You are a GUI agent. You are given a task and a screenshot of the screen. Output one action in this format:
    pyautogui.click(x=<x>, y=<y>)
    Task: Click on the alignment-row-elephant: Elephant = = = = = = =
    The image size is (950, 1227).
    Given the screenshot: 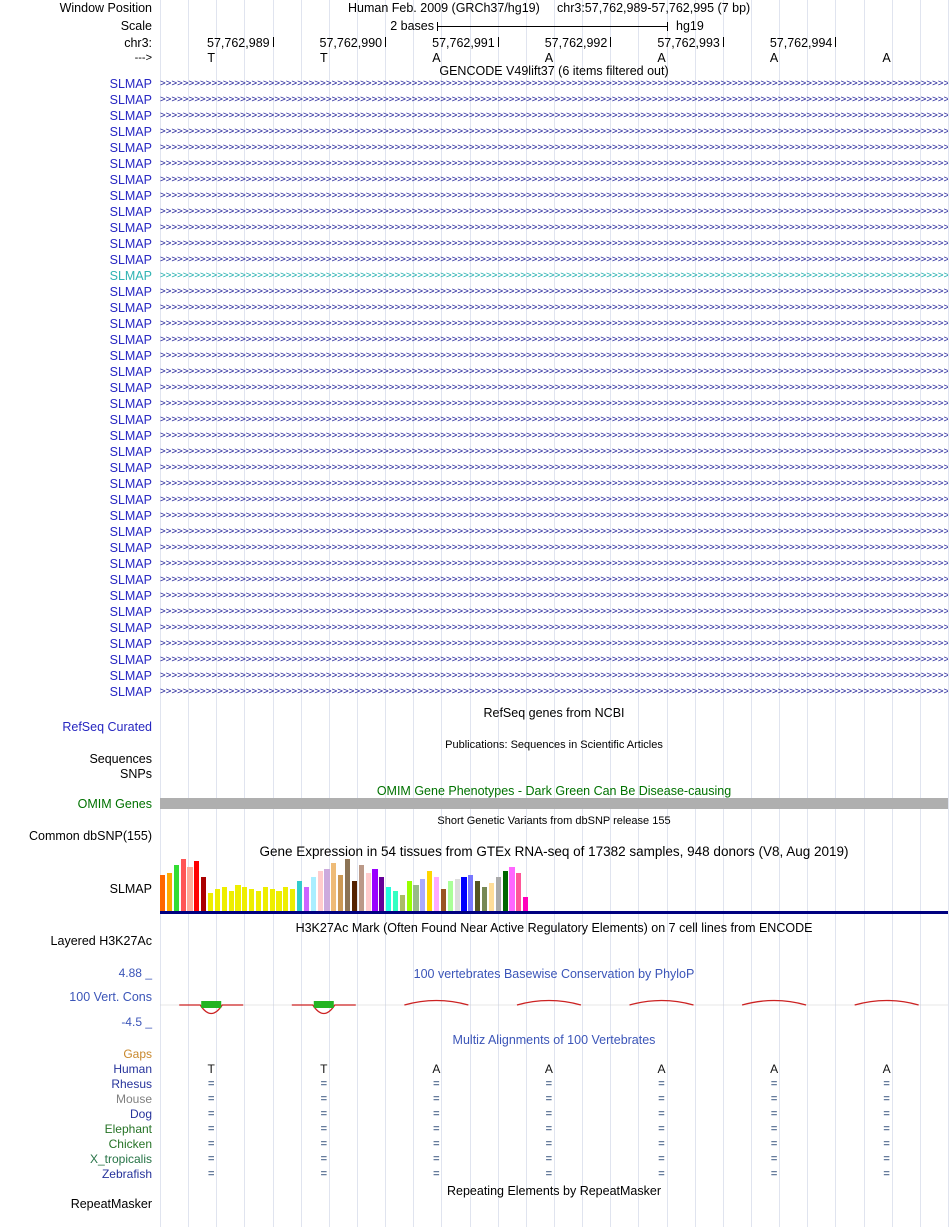 What is the action you would take?
    pyautogui.click(x=475, y=1129)
    